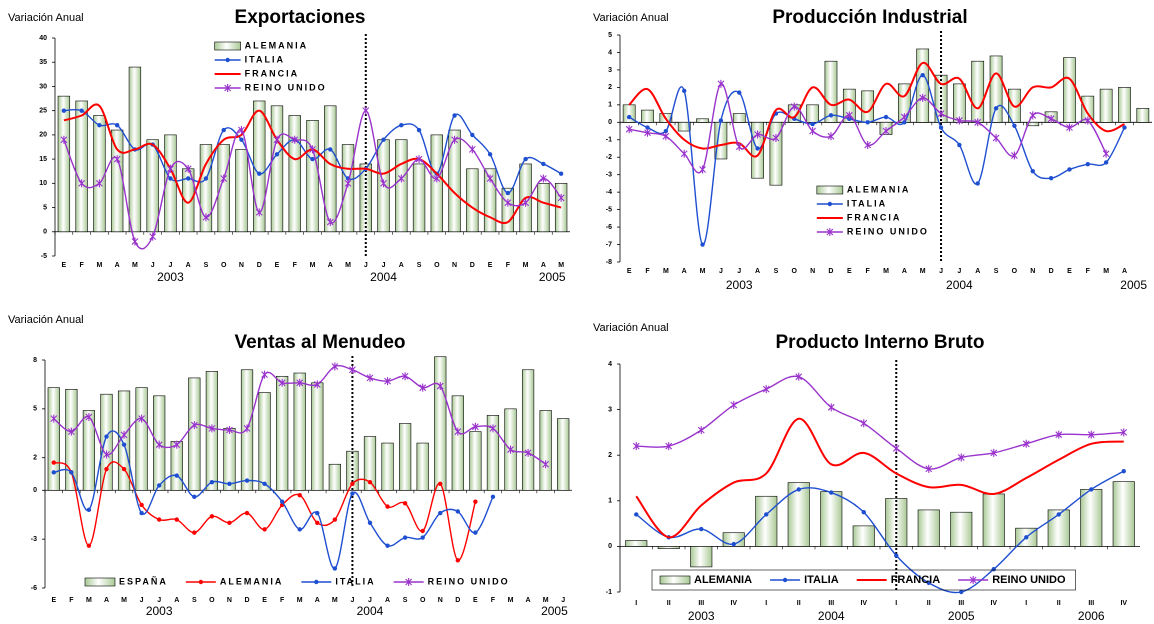  Describe the element at coordinates (863, 580) in the screenshot. I see `legend-box` at that location.